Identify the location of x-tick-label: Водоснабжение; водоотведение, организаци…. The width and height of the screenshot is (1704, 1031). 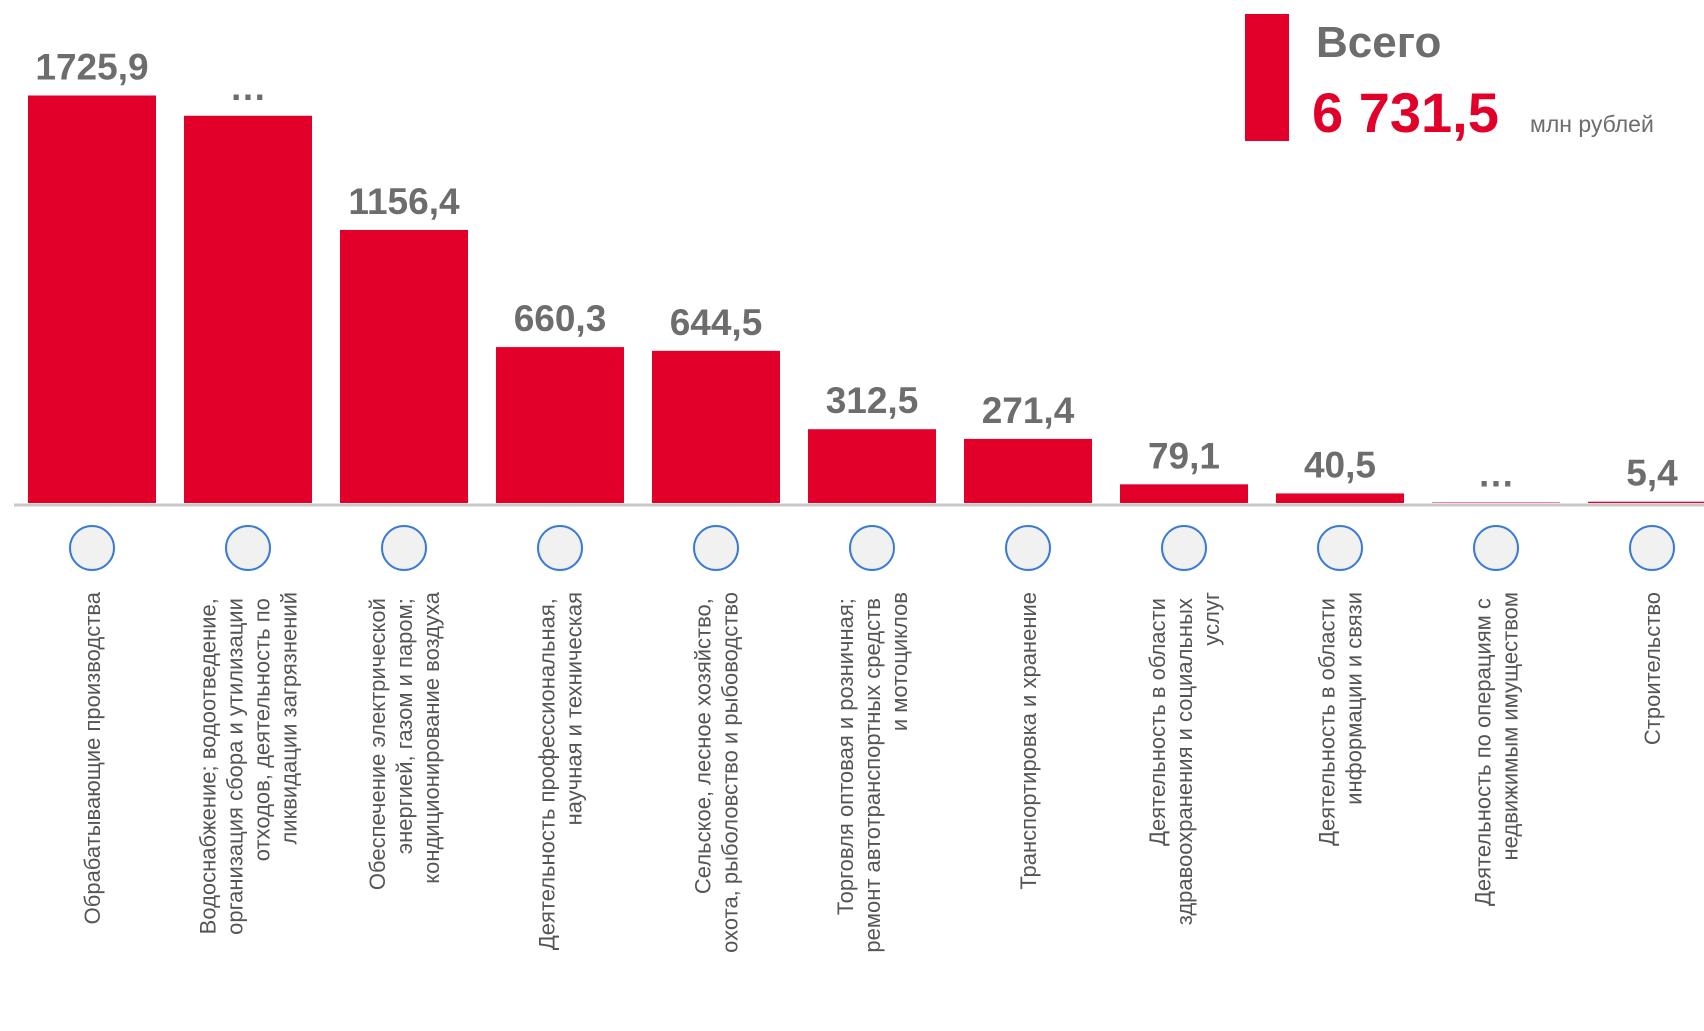
(249, 763).